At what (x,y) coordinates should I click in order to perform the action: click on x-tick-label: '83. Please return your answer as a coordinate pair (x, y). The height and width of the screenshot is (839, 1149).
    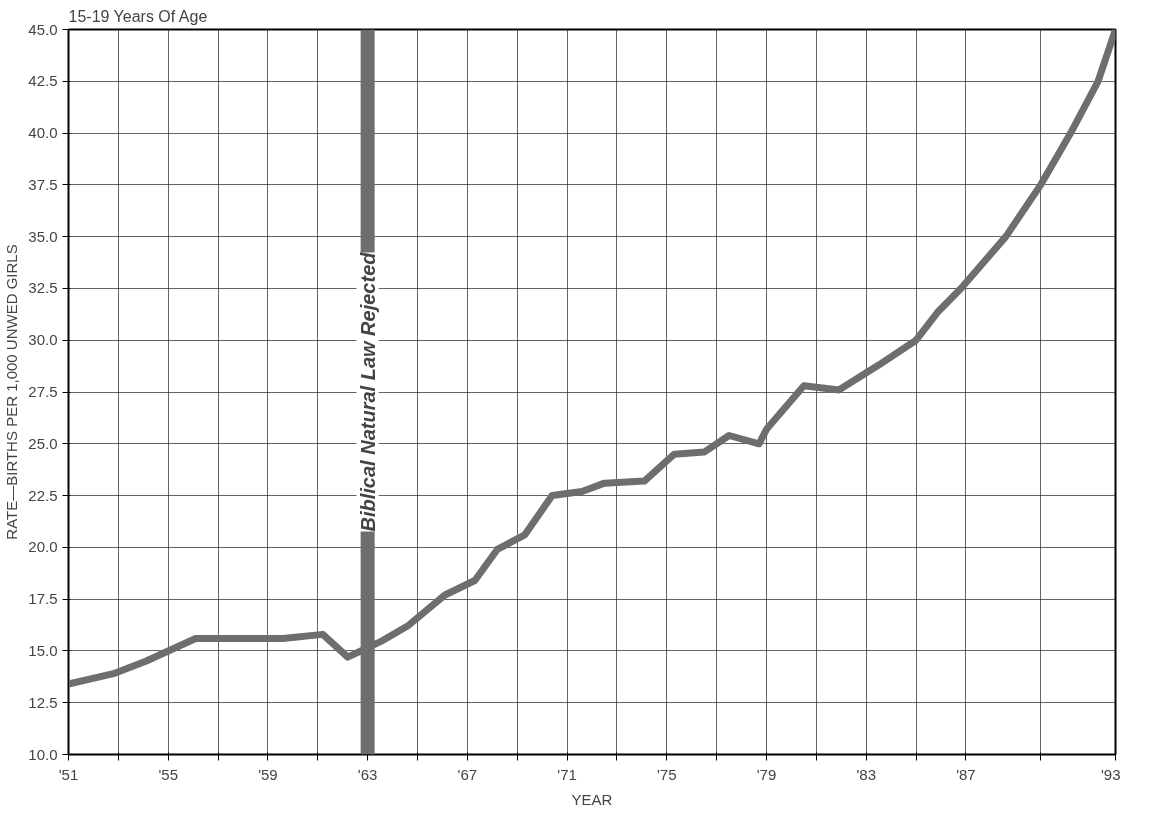
    Looking at the image, I should click on (866, 774).